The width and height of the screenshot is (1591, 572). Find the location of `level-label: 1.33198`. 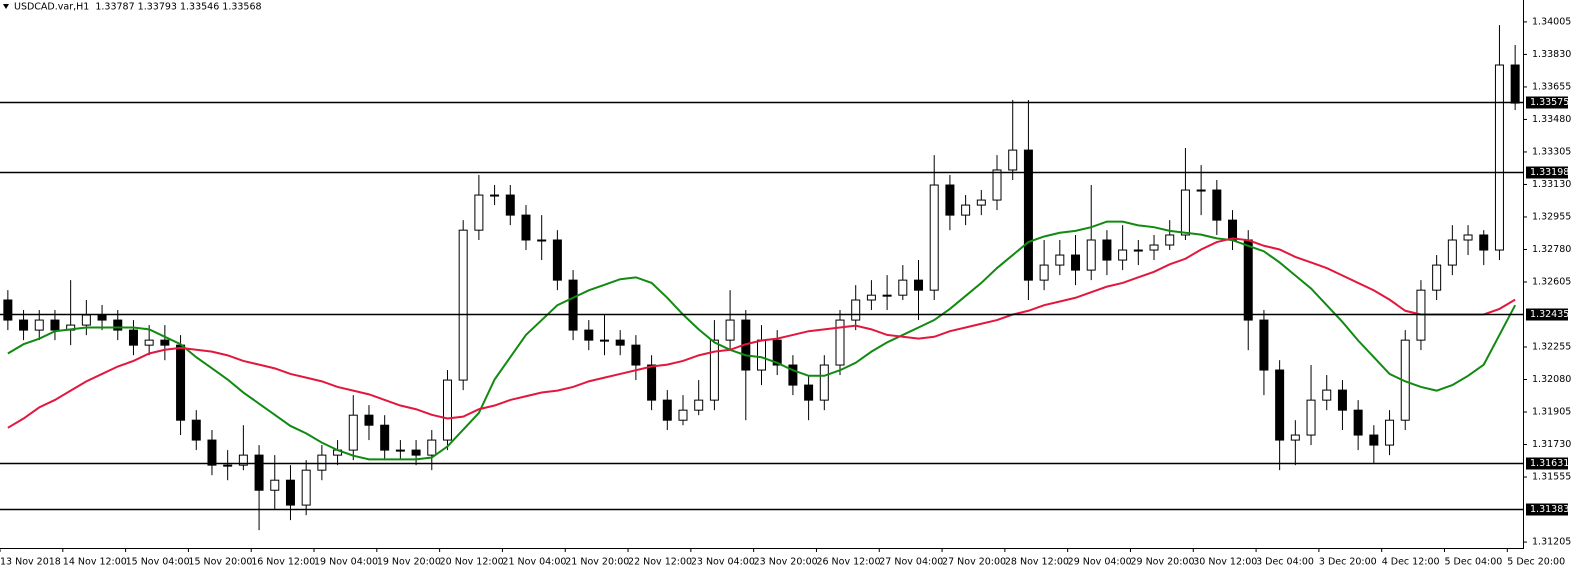

level-label: 1.33198 is located at coordinates (1549, 172).